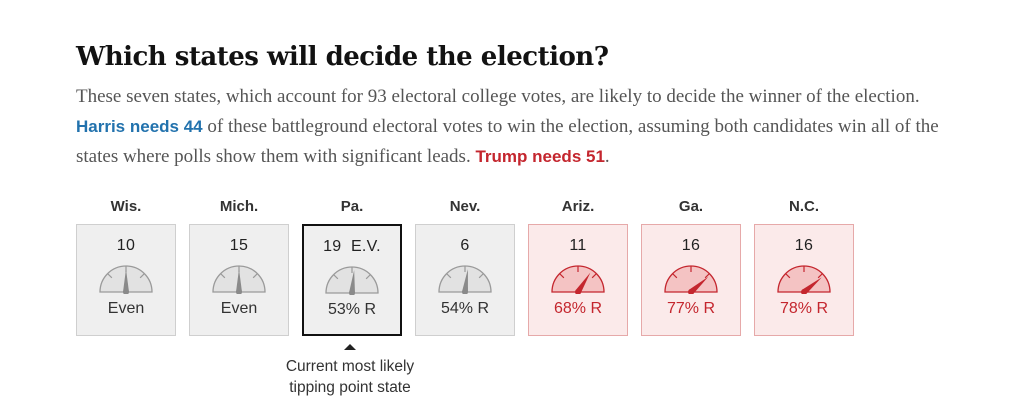  Describe the element at coordinates (578, 206) in the screenshot. I see `state-abbr: Ariz.` at that location.